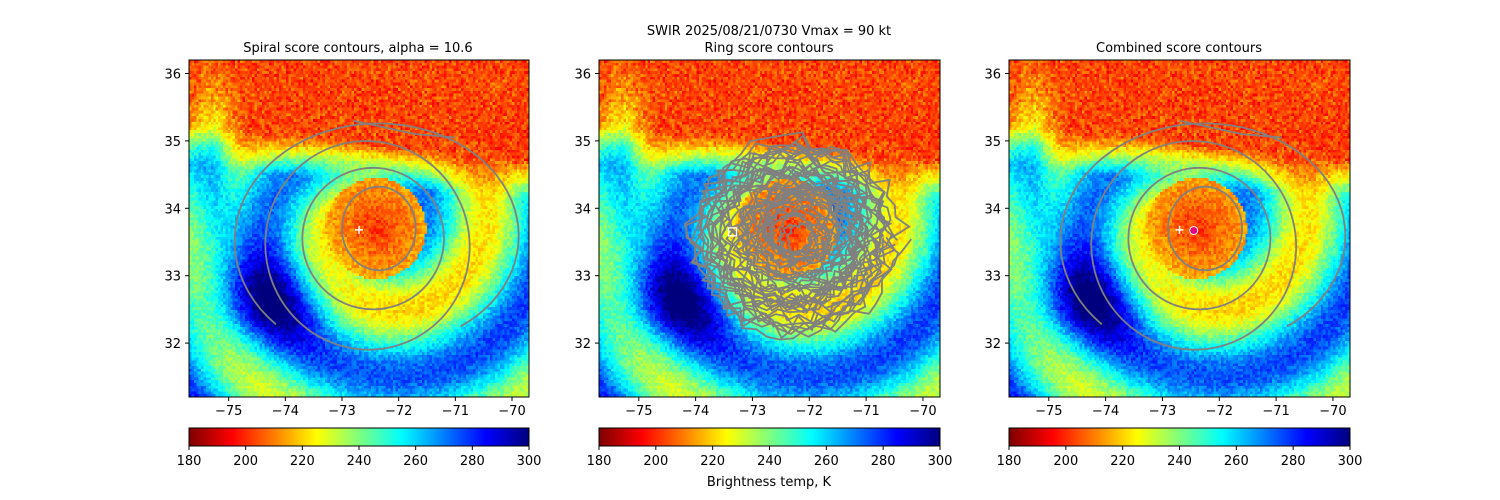  What do you see at coordinates (769, 31) in the screenshot?
I see `figure-suptitle: SWIR 2025/08/21/0730 Vmax = 90 kt` at bounding box center [769, 31].